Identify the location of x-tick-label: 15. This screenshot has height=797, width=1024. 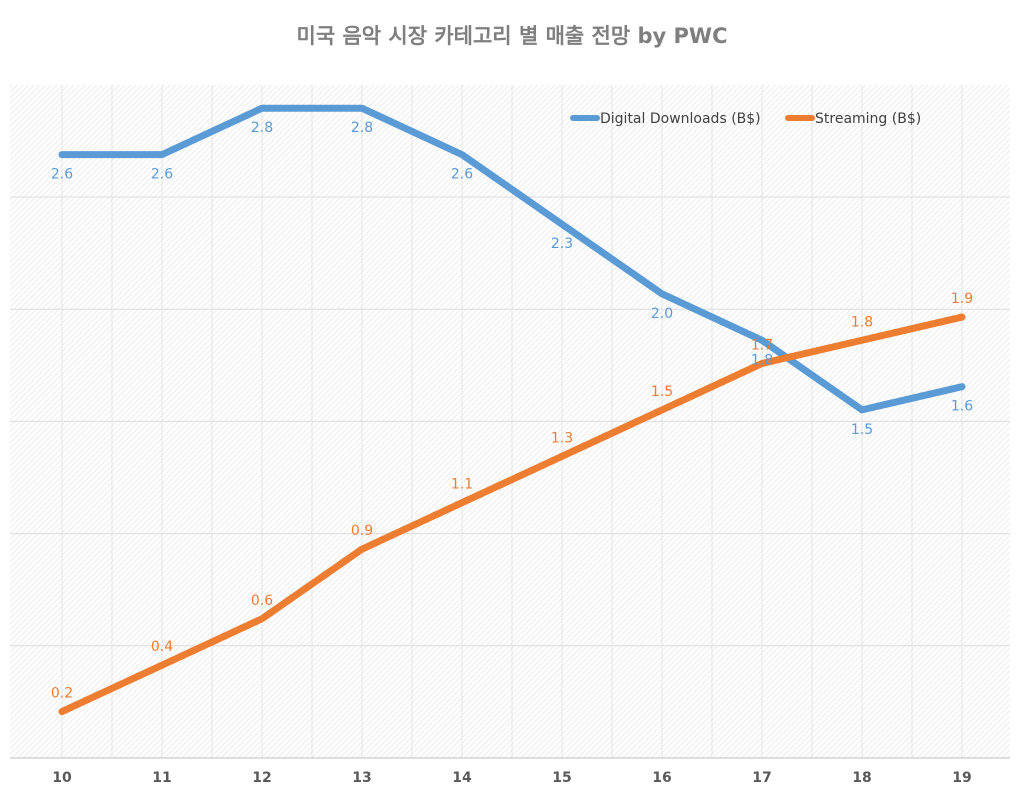
(561, 778).